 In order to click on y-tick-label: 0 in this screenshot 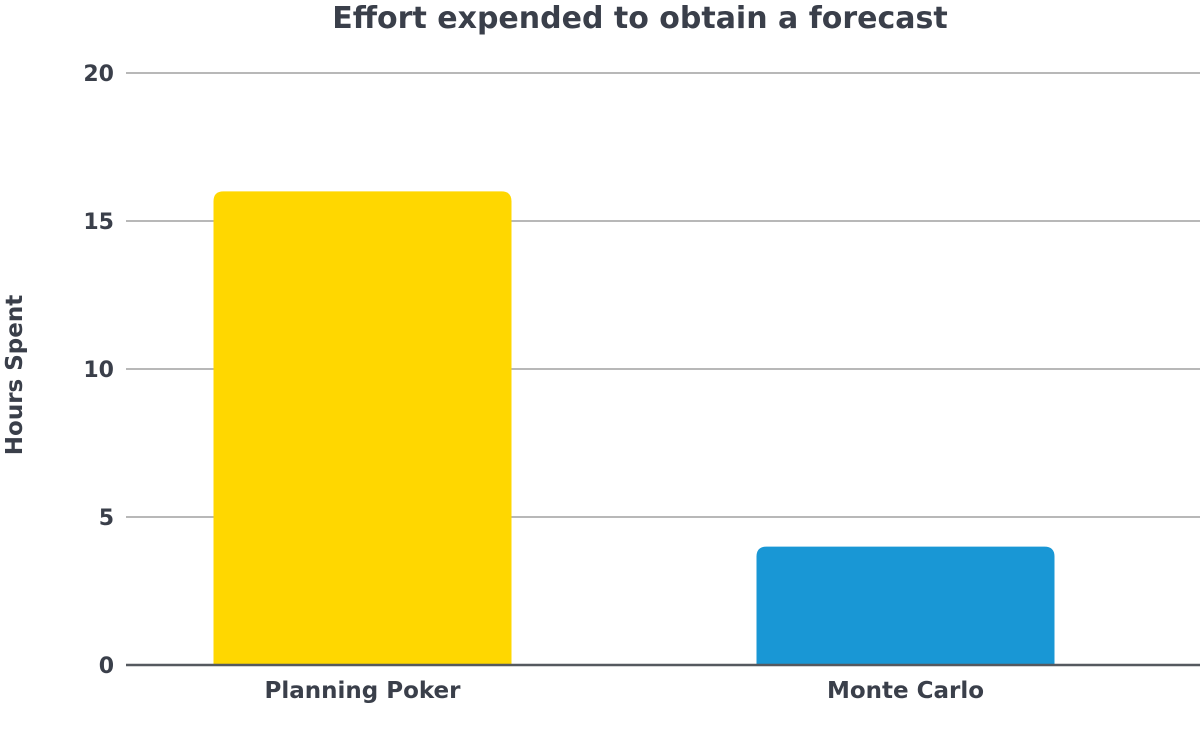, I will do `click(106, 666)`.